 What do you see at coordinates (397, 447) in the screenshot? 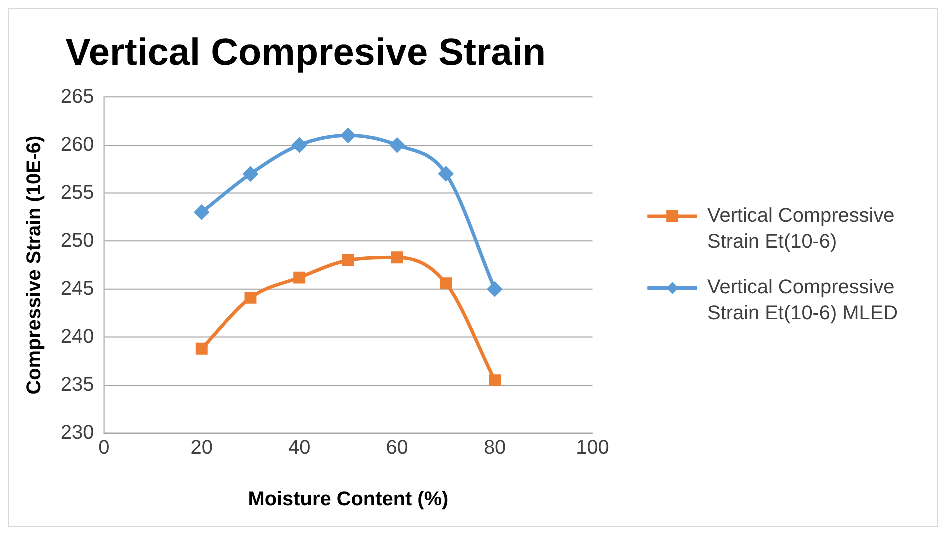
I see `x-tick-label: 60` at bounding box center [397, 447].